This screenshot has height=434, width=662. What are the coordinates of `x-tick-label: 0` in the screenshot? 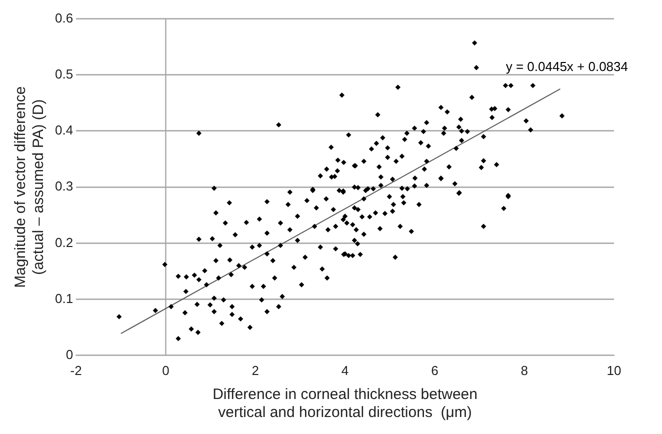 It's located at (166, 370).